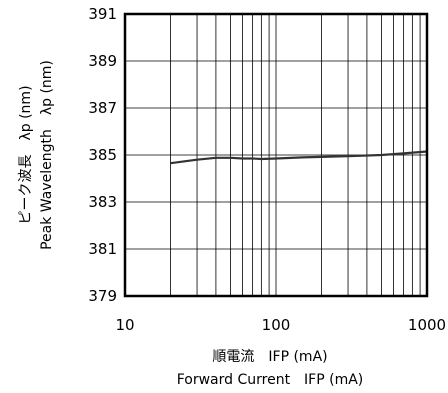  I want to click on x-tick-label: 1000, so click(427, 325).